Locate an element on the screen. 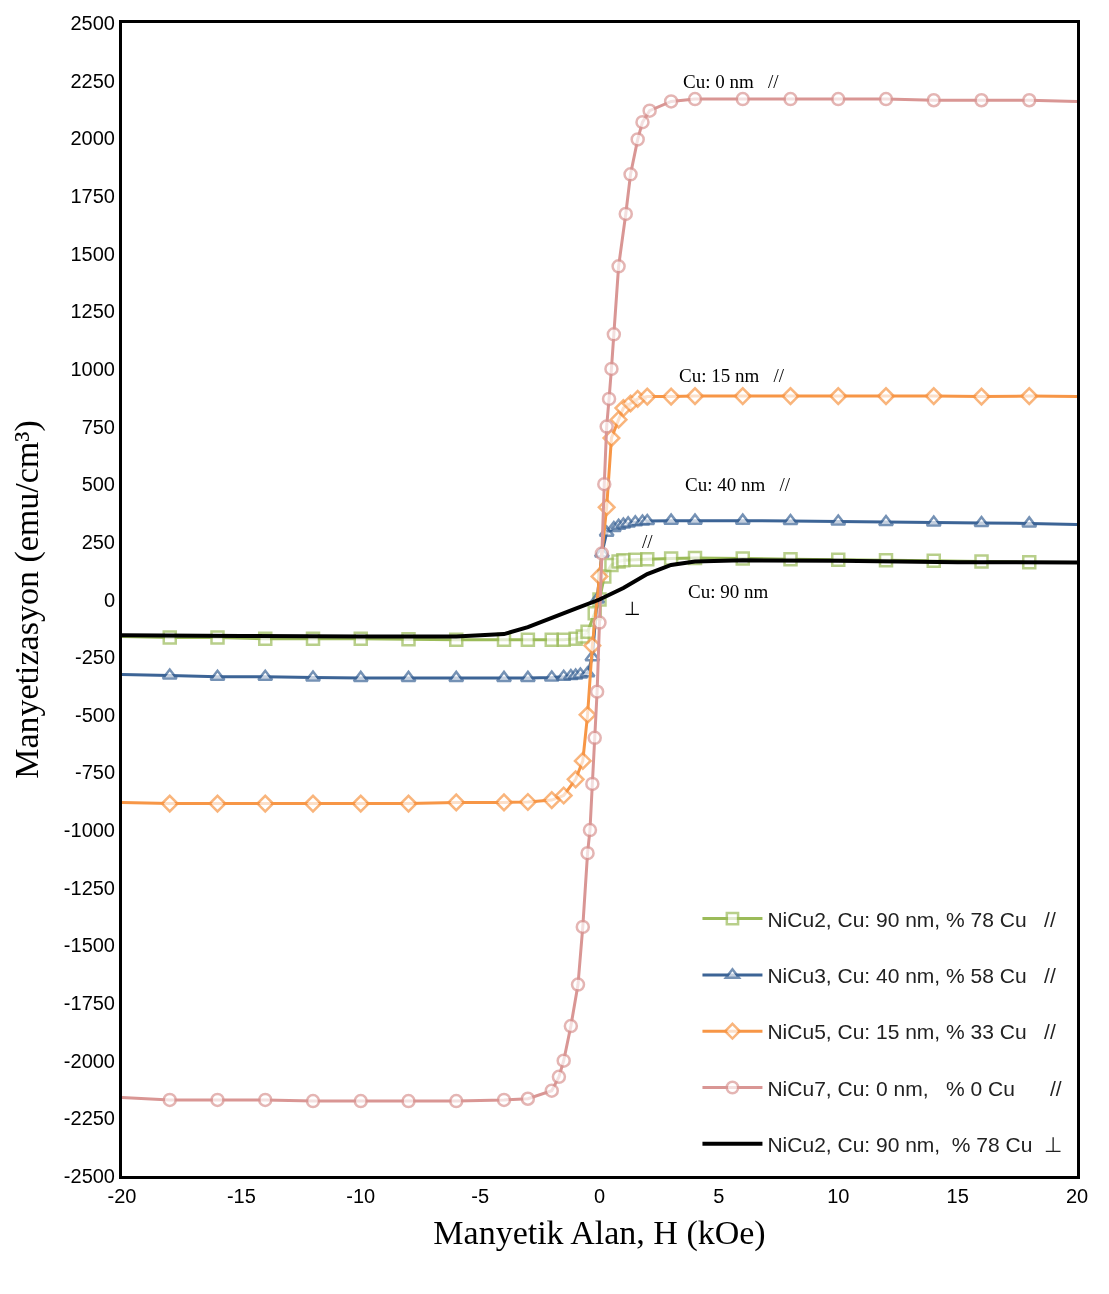 This screenshot has height=1294, width=1109. y-tick-label: 1750 is located at coordinates (92, 195).